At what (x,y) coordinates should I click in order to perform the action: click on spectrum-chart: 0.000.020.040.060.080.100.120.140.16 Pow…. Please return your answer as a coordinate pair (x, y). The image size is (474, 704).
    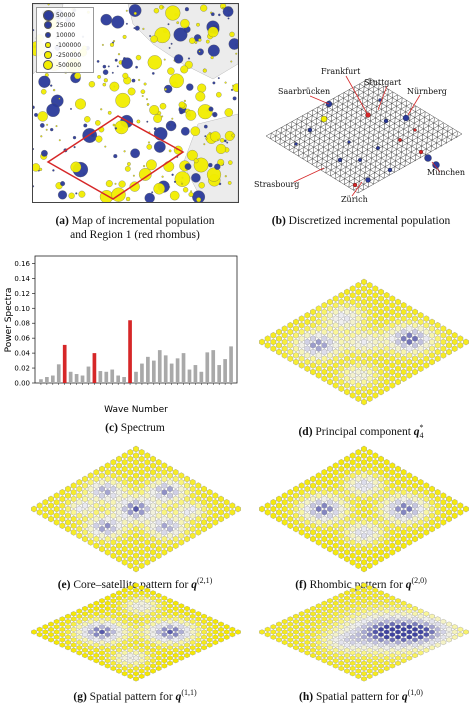
    Looking at the image, I should click on (121, 335).